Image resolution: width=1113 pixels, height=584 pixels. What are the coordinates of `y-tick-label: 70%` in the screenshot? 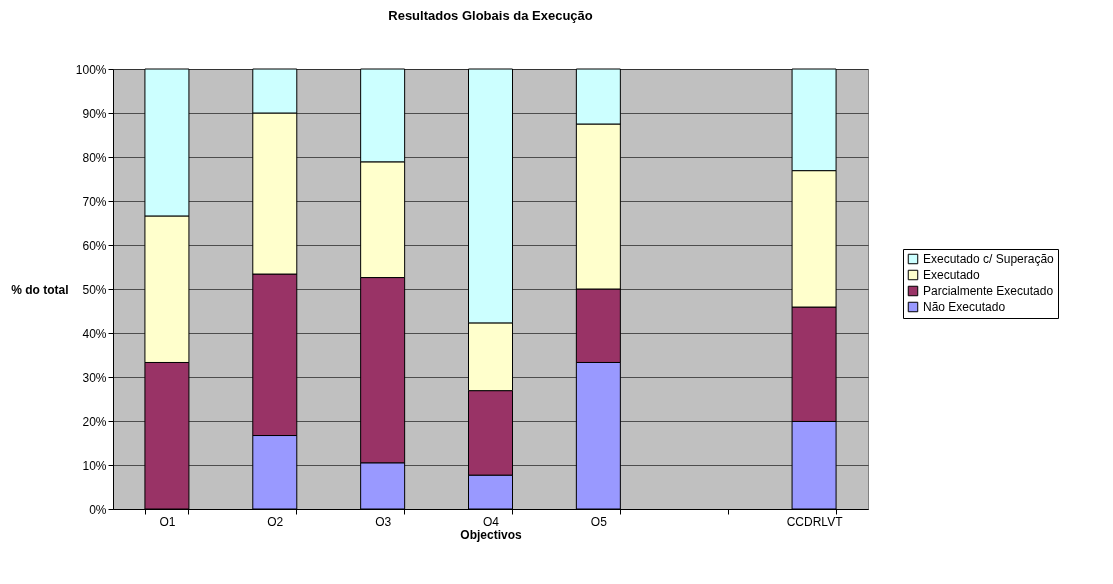 It's located at (94, 201).